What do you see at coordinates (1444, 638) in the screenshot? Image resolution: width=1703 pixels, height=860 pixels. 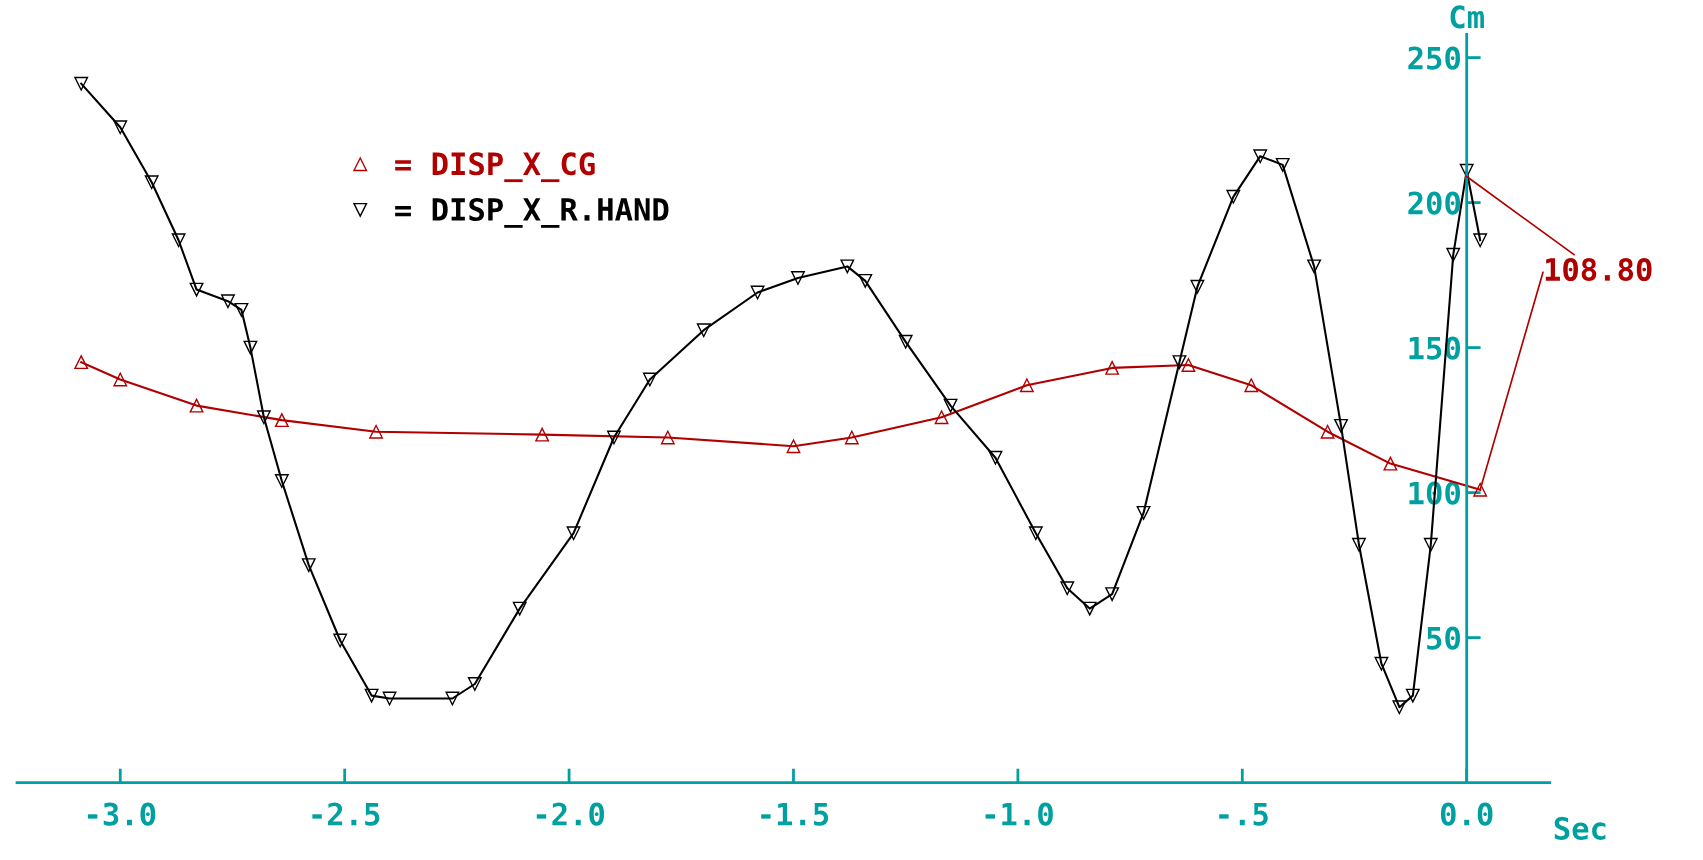 I see `y-tick-label: 50` at bounding box center [1444, 638].